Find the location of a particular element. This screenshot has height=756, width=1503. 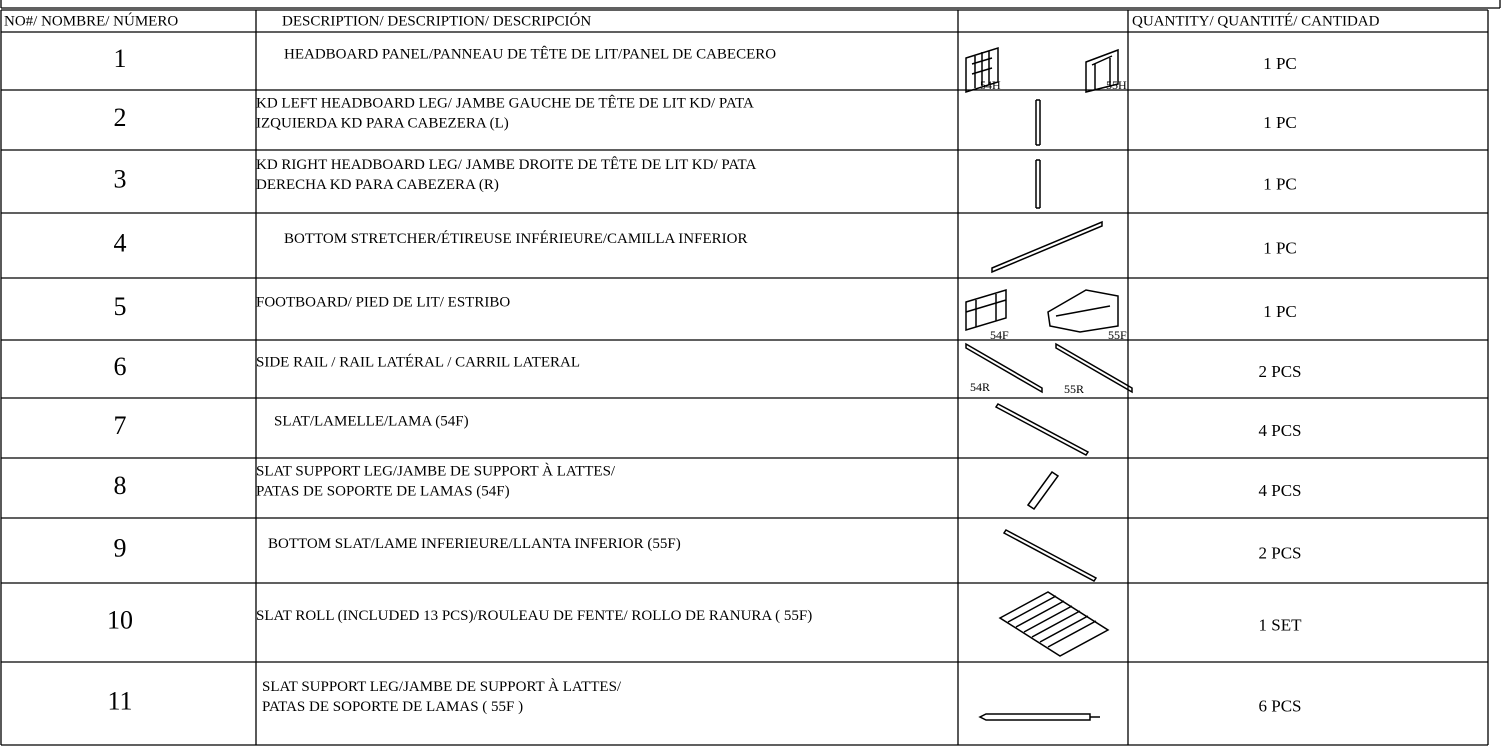

part-label: 54F is located at coordinates (999, 335).